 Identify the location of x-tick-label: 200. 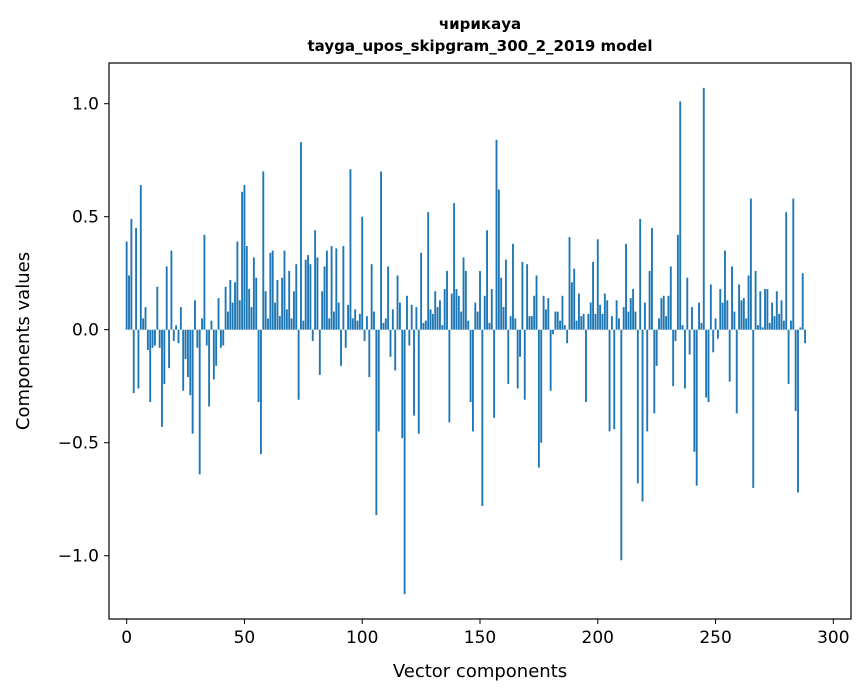
(598, 638).